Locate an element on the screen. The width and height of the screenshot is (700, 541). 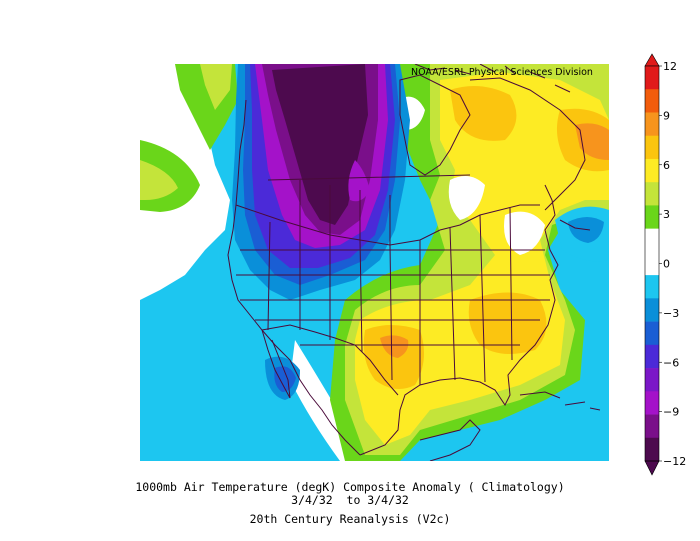
colorbar-arrow-top is located at coordinates (652, 60).